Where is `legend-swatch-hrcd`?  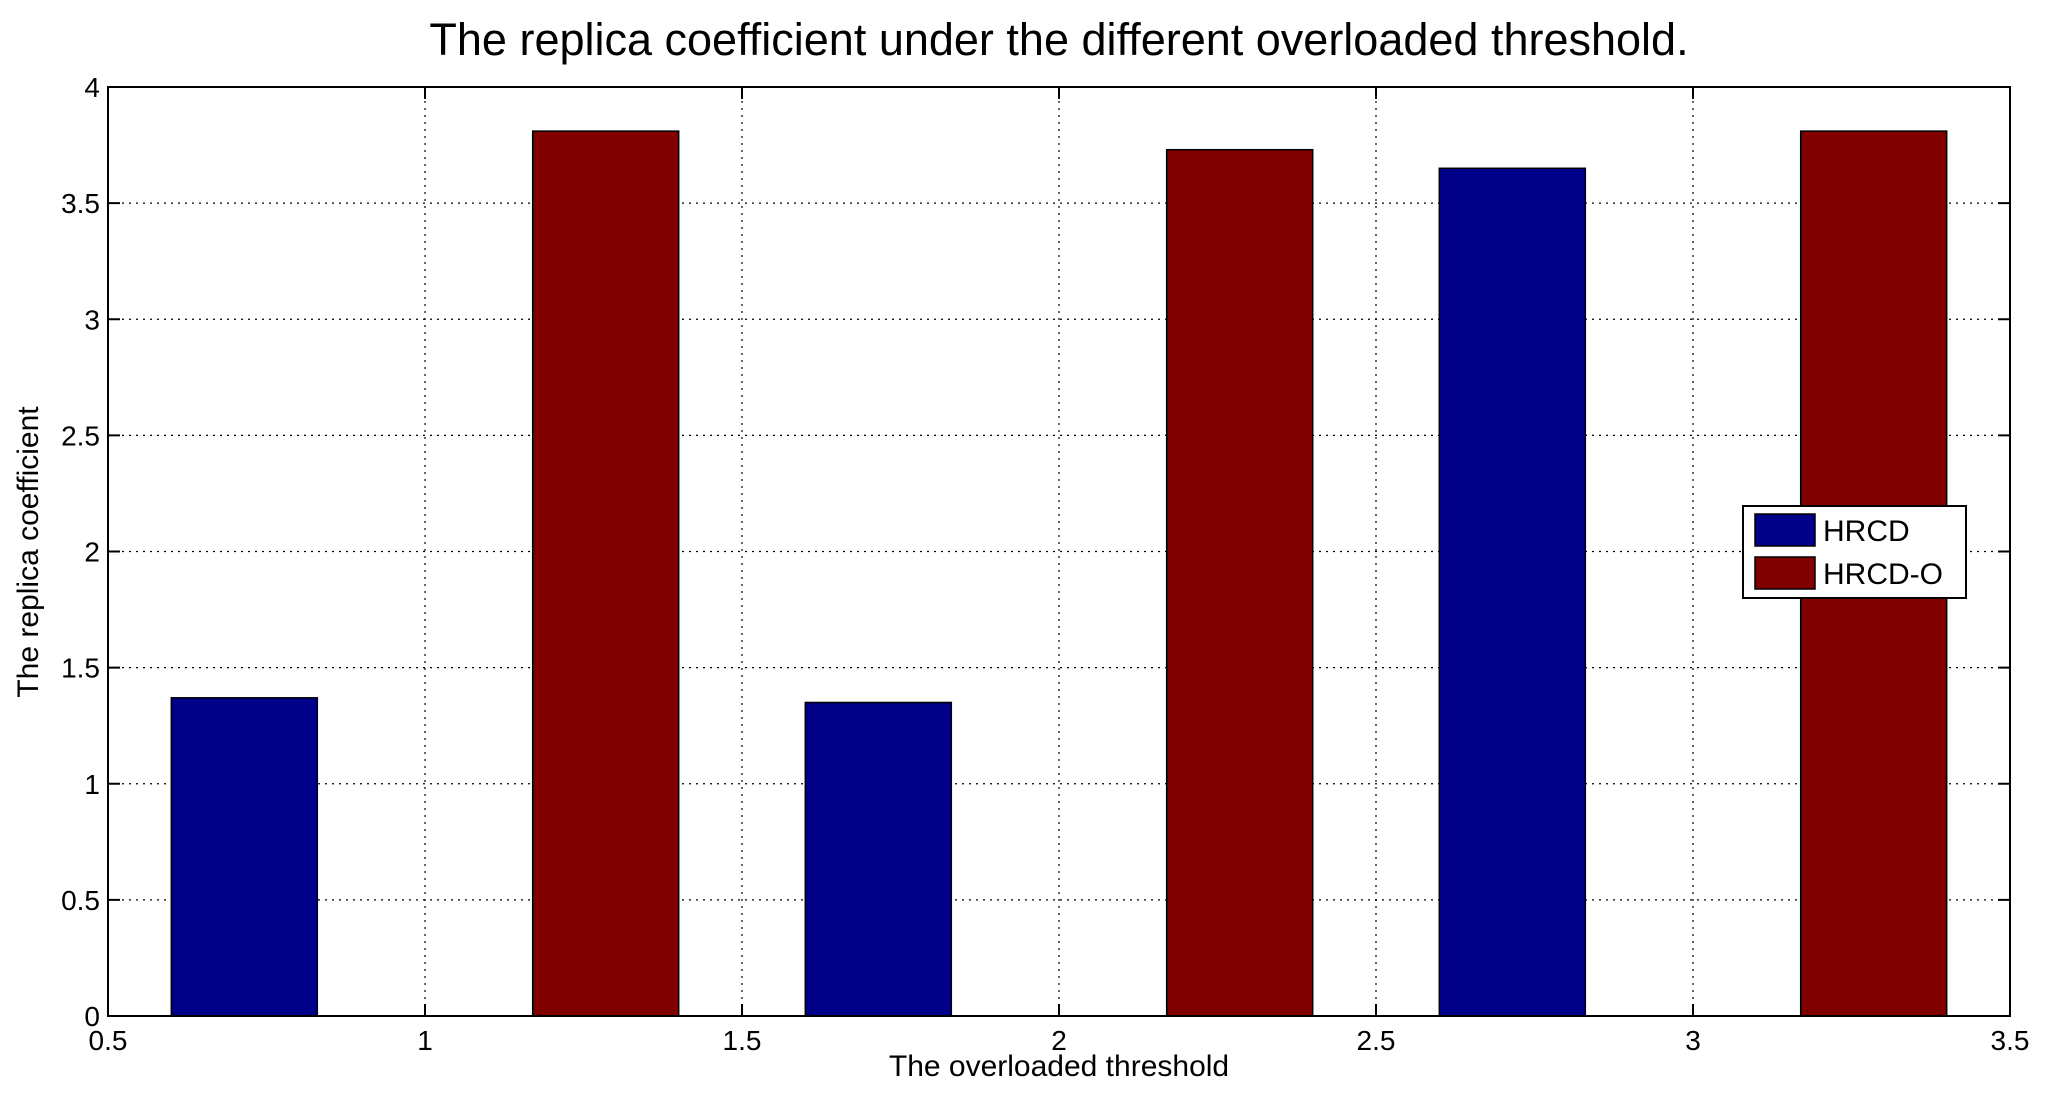 legend-swatch-hrcd is located at coordinates (1785, 530).